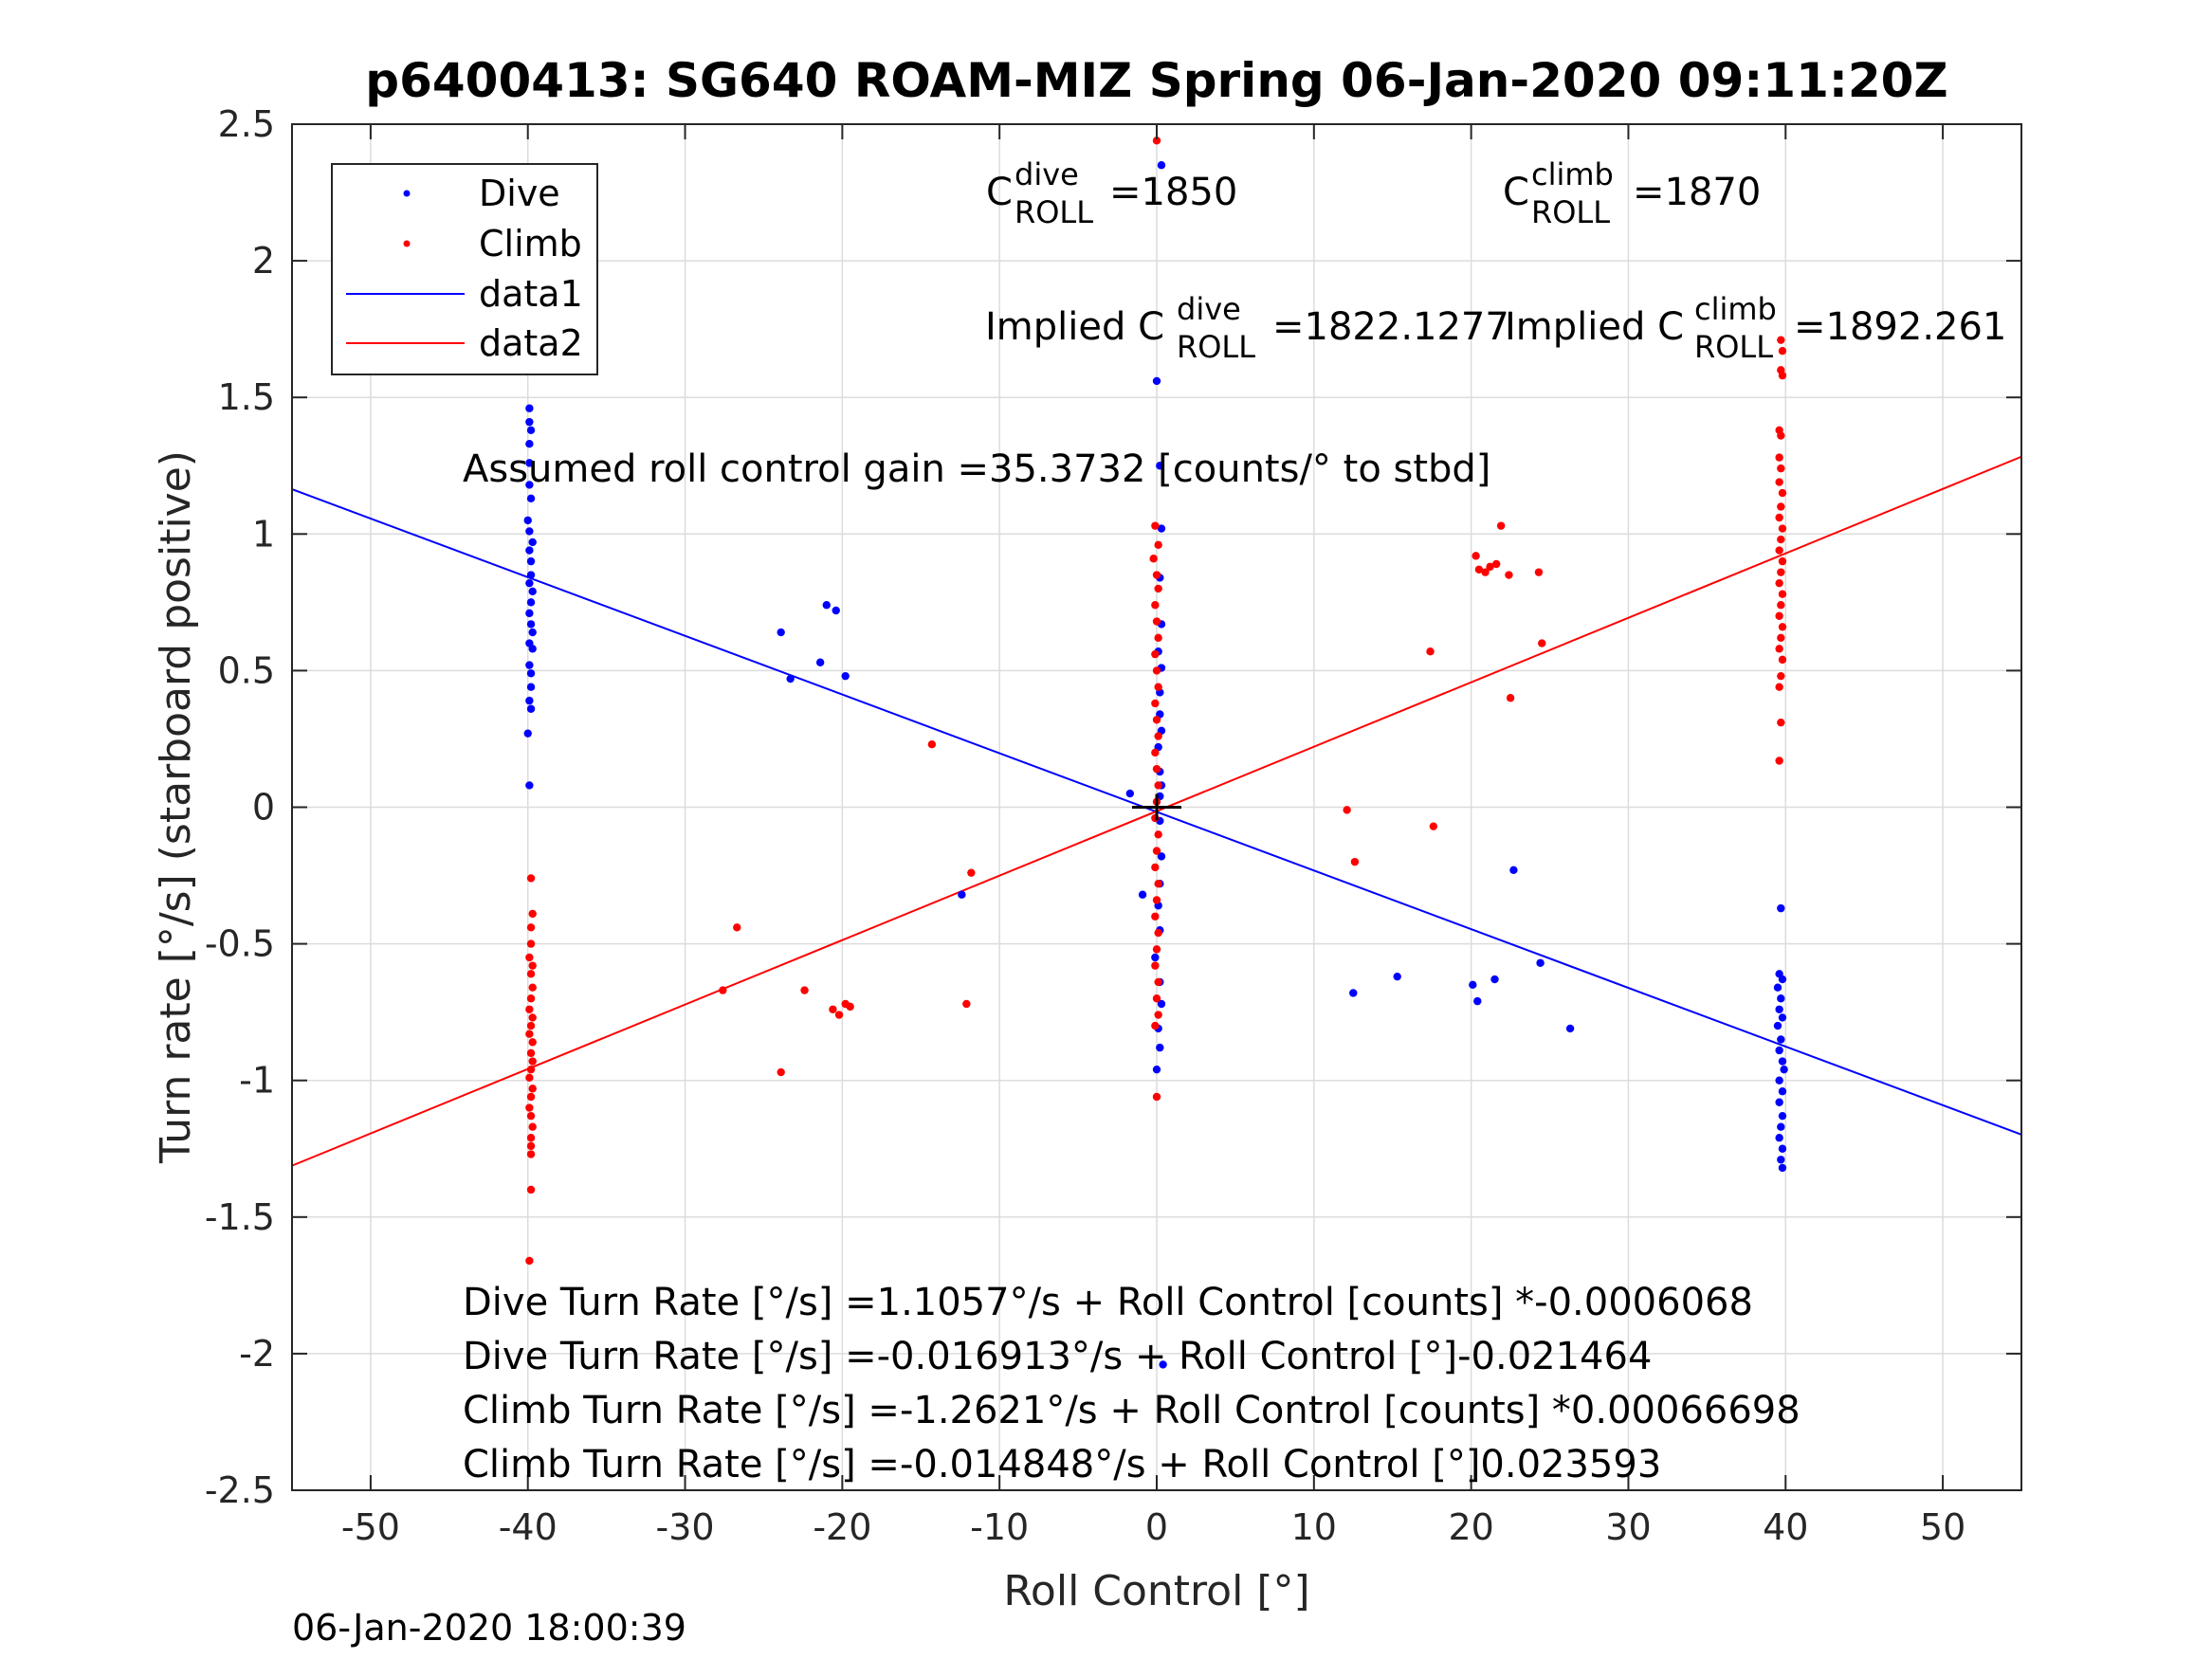 This screenshot has height=1659, width=2212. I want to click on legend: Dive Climb data1 data2, so click(464, 269).